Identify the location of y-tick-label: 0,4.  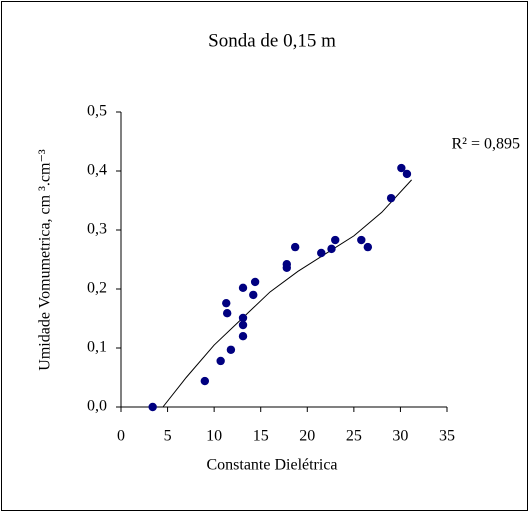
(97, 170).